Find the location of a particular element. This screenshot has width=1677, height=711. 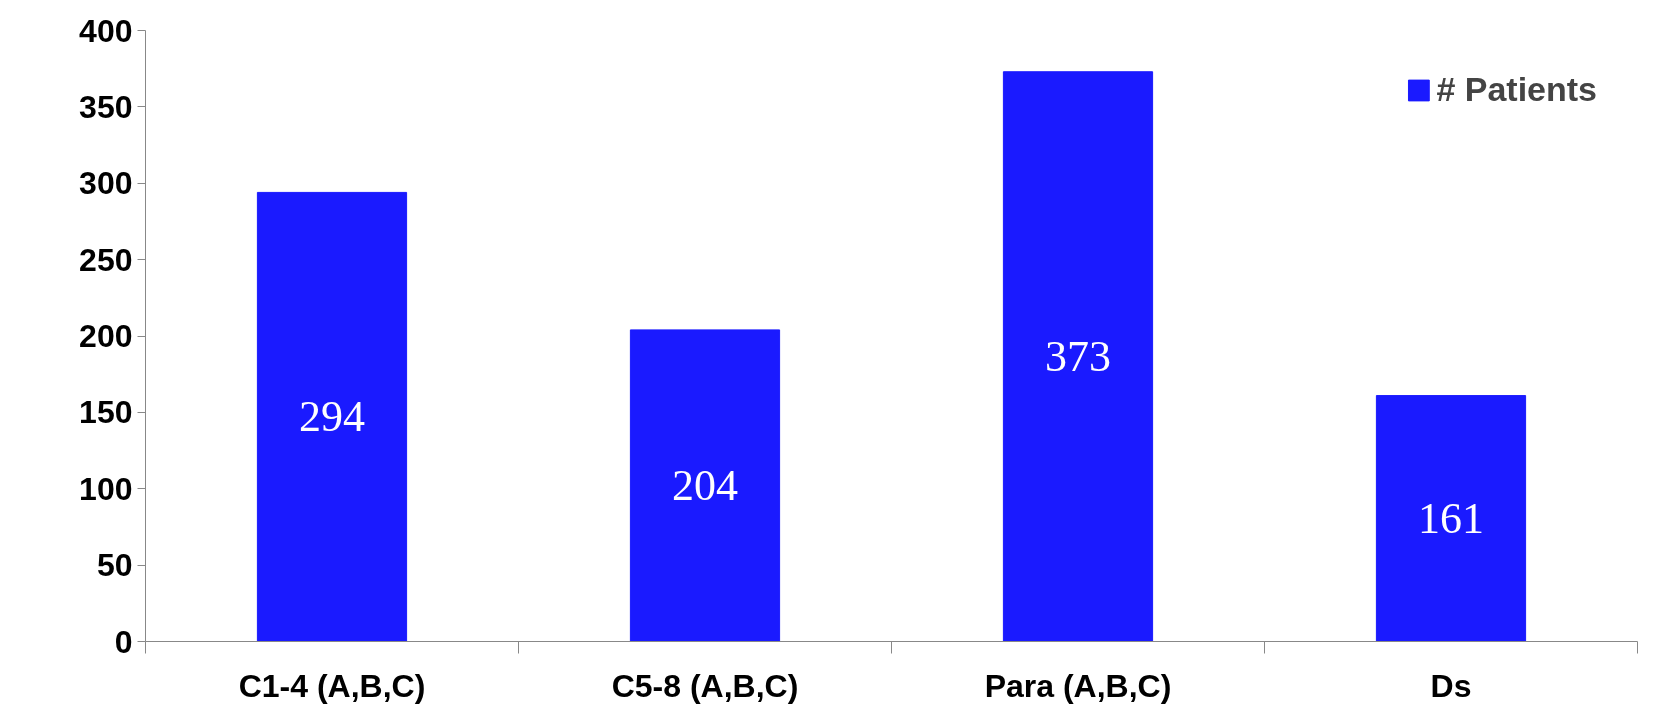

y-tick-label: 100 is located at coordinates (106, 488).